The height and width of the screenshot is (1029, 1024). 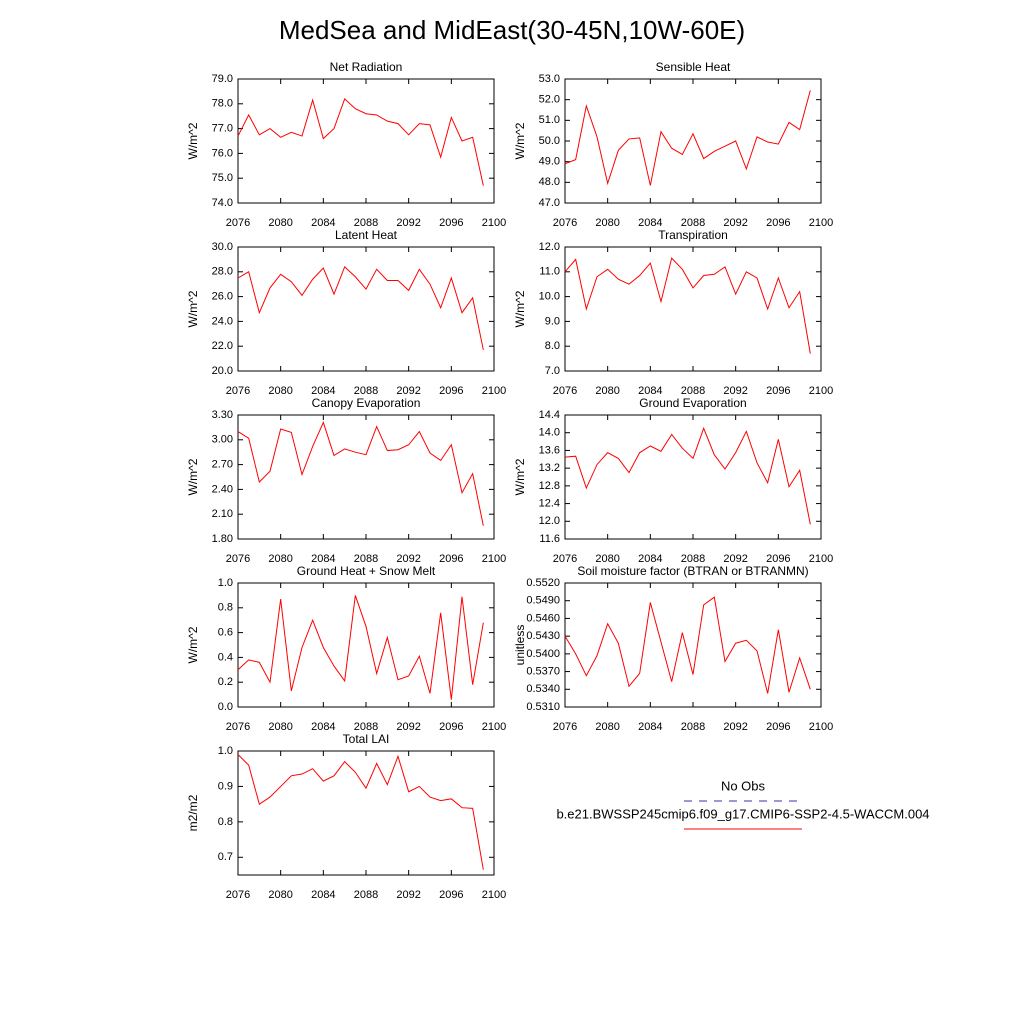 I want to click on y-tick-label: 0.5430, so click(x=543, y=636).